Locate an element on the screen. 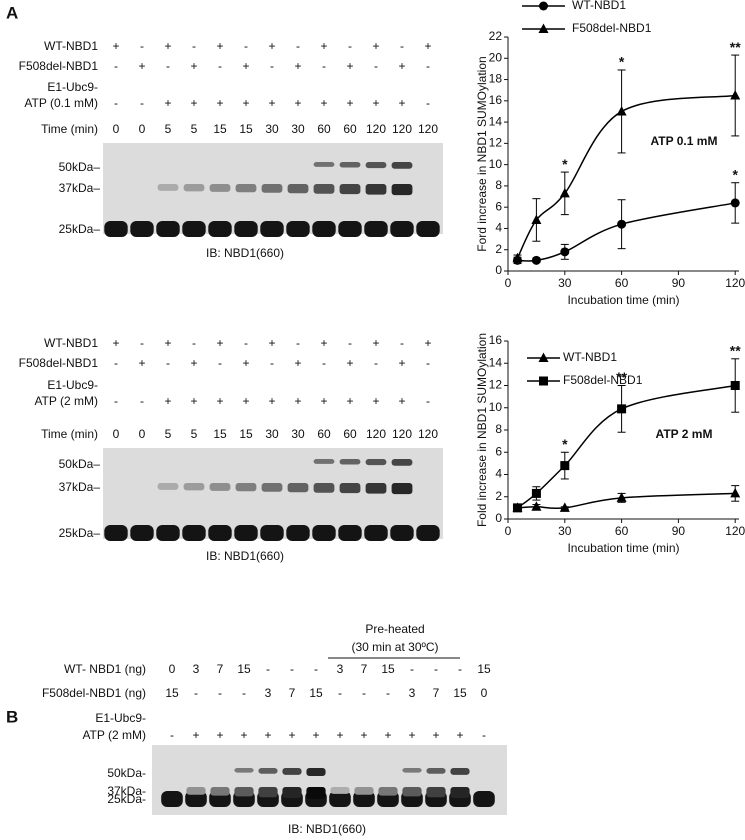 This screenshot has width=745, height=840. x-tick-label: 0 is located at coordinates (508, 283).